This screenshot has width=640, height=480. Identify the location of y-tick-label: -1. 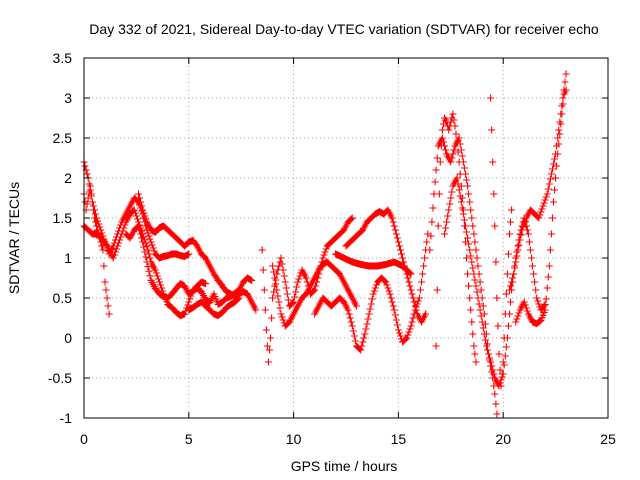
(66, 418).